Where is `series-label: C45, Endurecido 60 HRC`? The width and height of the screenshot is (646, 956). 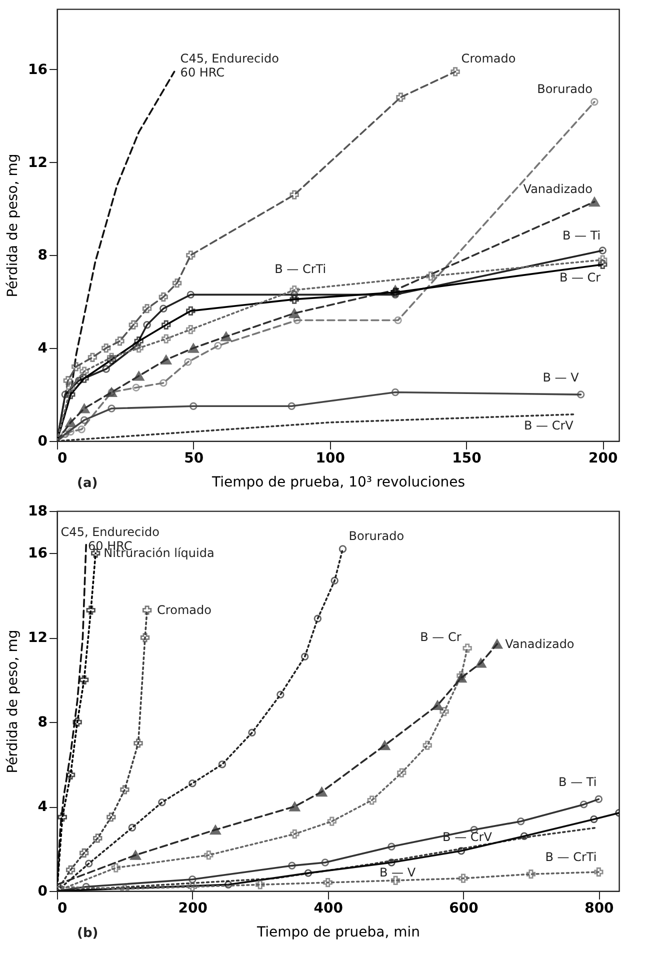 series-label: C45, Endurecido 60 HRC is located at coordinates (229, 66).